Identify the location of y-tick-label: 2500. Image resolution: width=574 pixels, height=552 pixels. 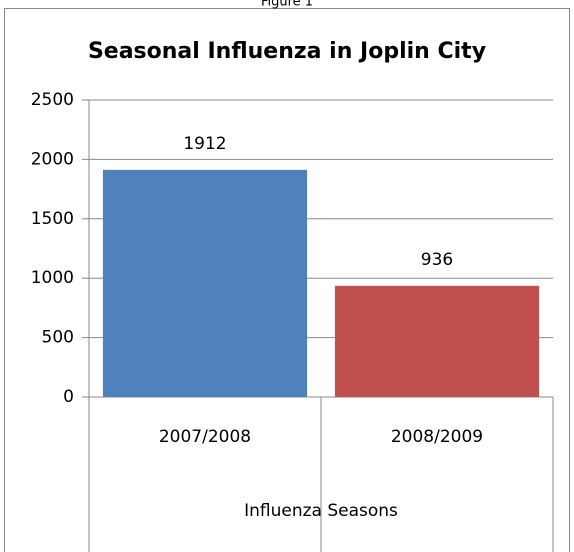
(52, 100).